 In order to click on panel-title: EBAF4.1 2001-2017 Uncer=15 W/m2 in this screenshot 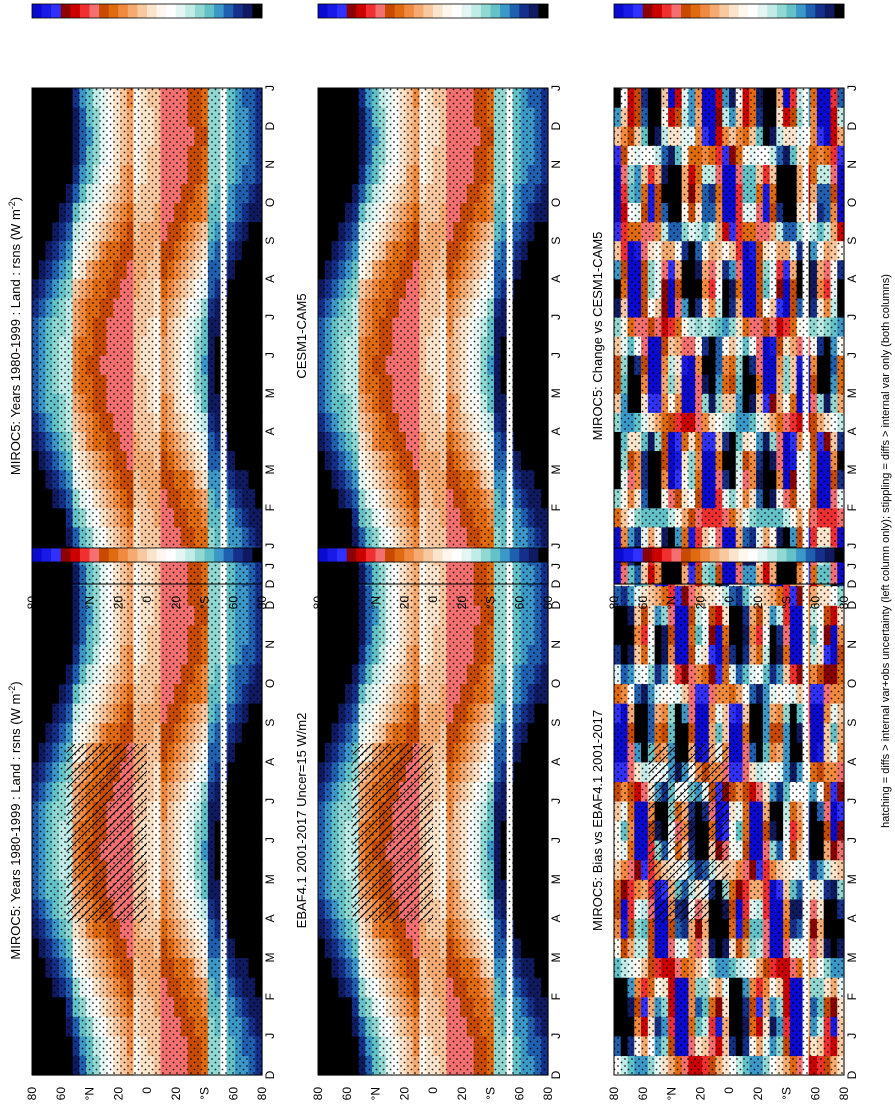, I will do `click(301, 821)`.